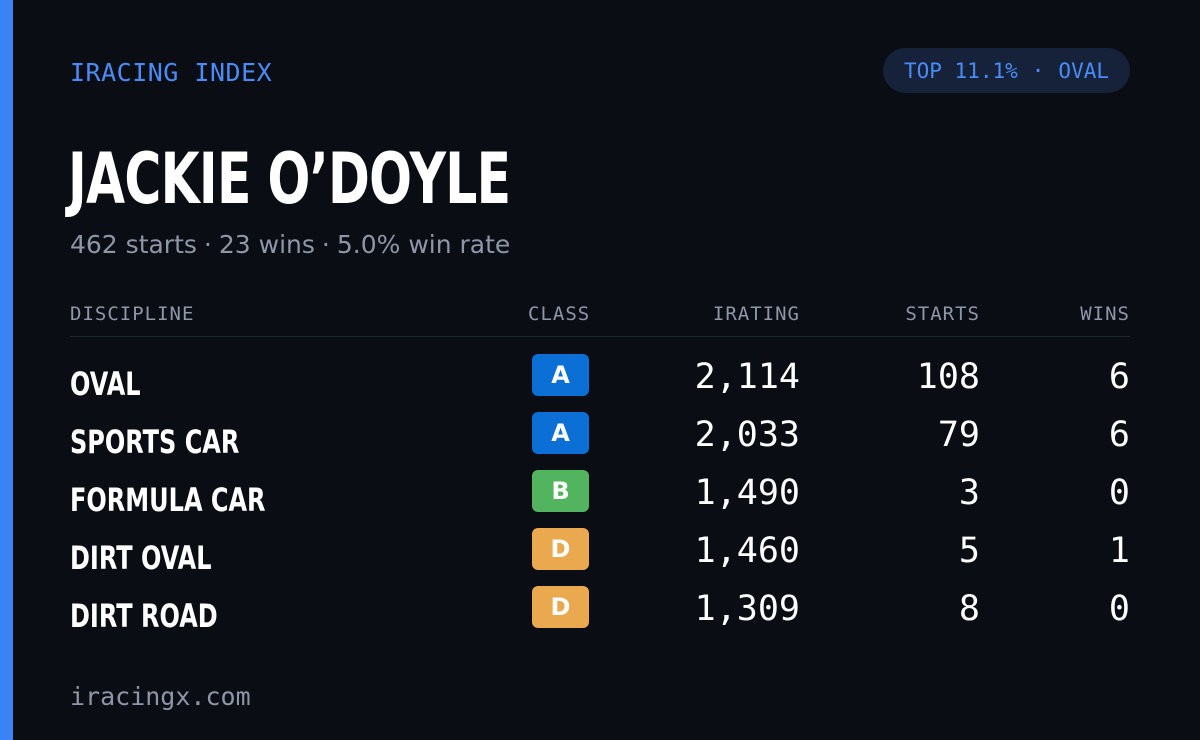  I want to click on driver-name: JACKIE O’DOYLE, so click(289, 179).